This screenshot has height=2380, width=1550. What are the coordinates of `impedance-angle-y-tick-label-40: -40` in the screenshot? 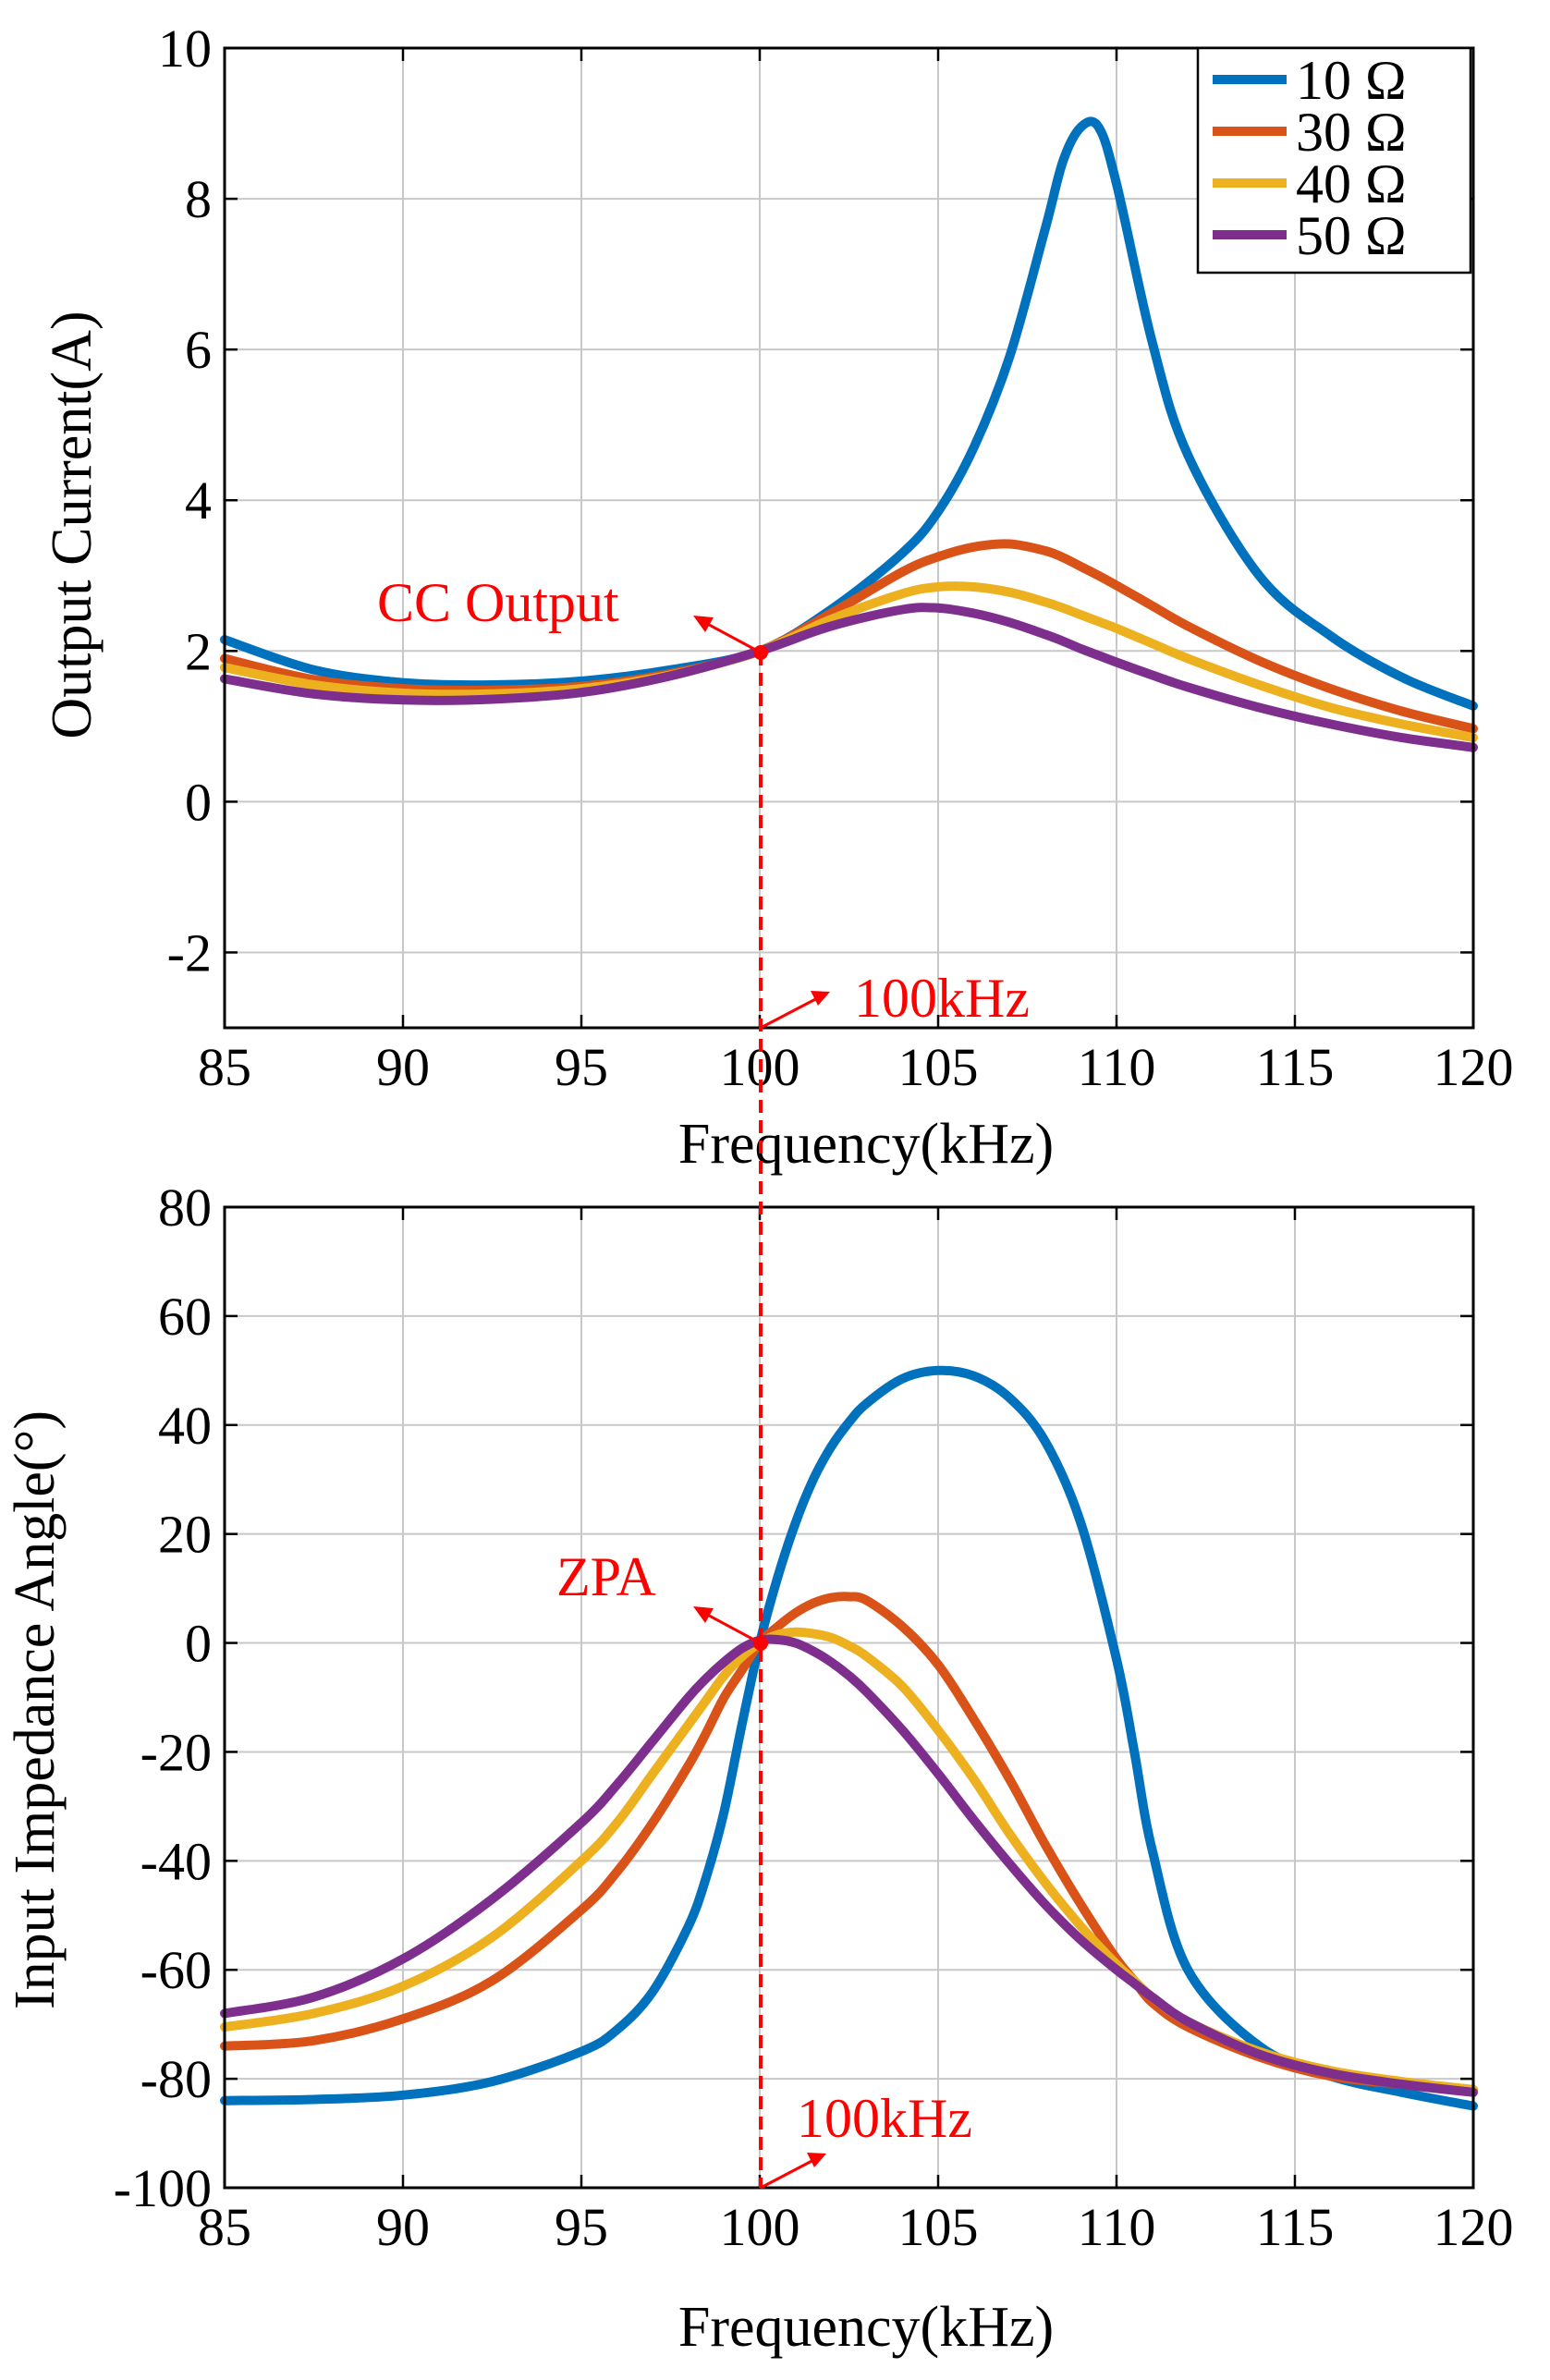 It's located at (176, 1861).